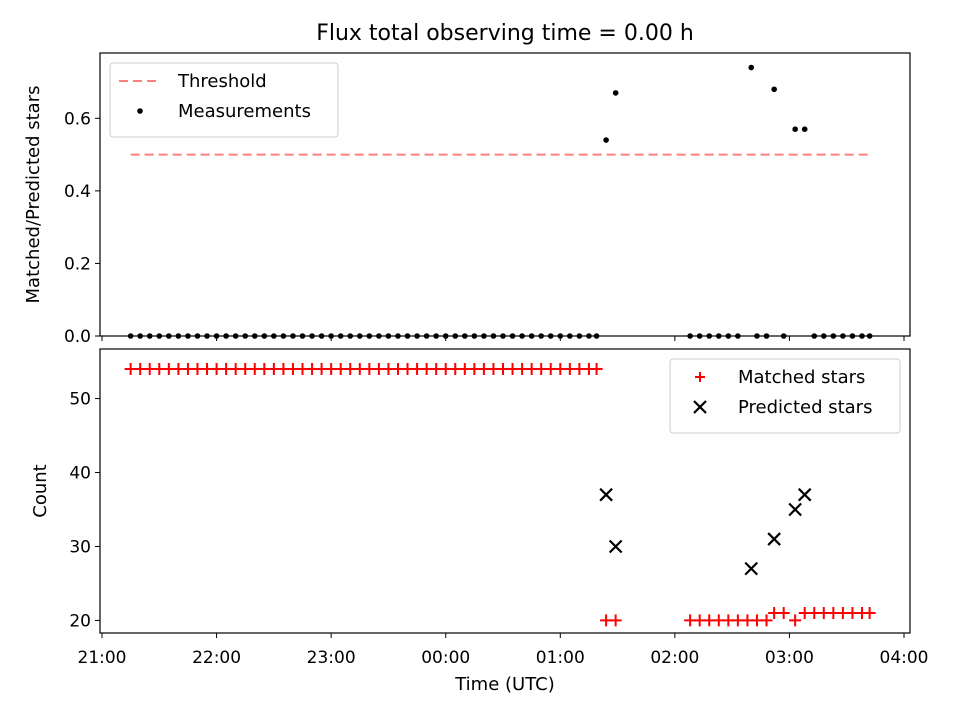  What do you see at coordinates (80, 621) in the screenshot?
I see `y-tick-label: 20` at bounding box center [80, 621].